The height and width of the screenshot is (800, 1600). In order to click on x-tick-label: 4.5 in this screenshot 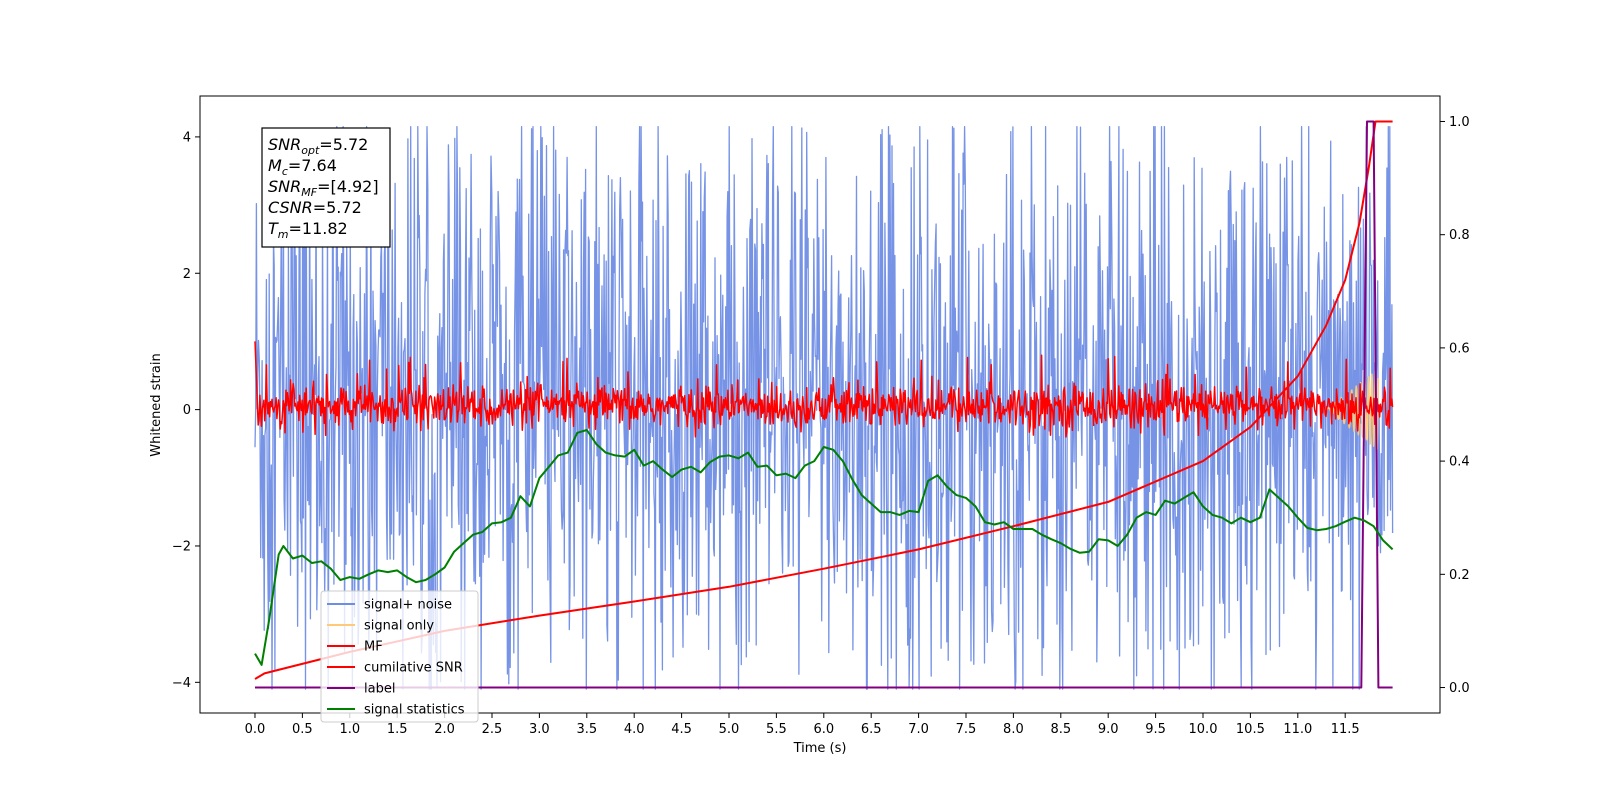, I will do `click(681, 729)`.